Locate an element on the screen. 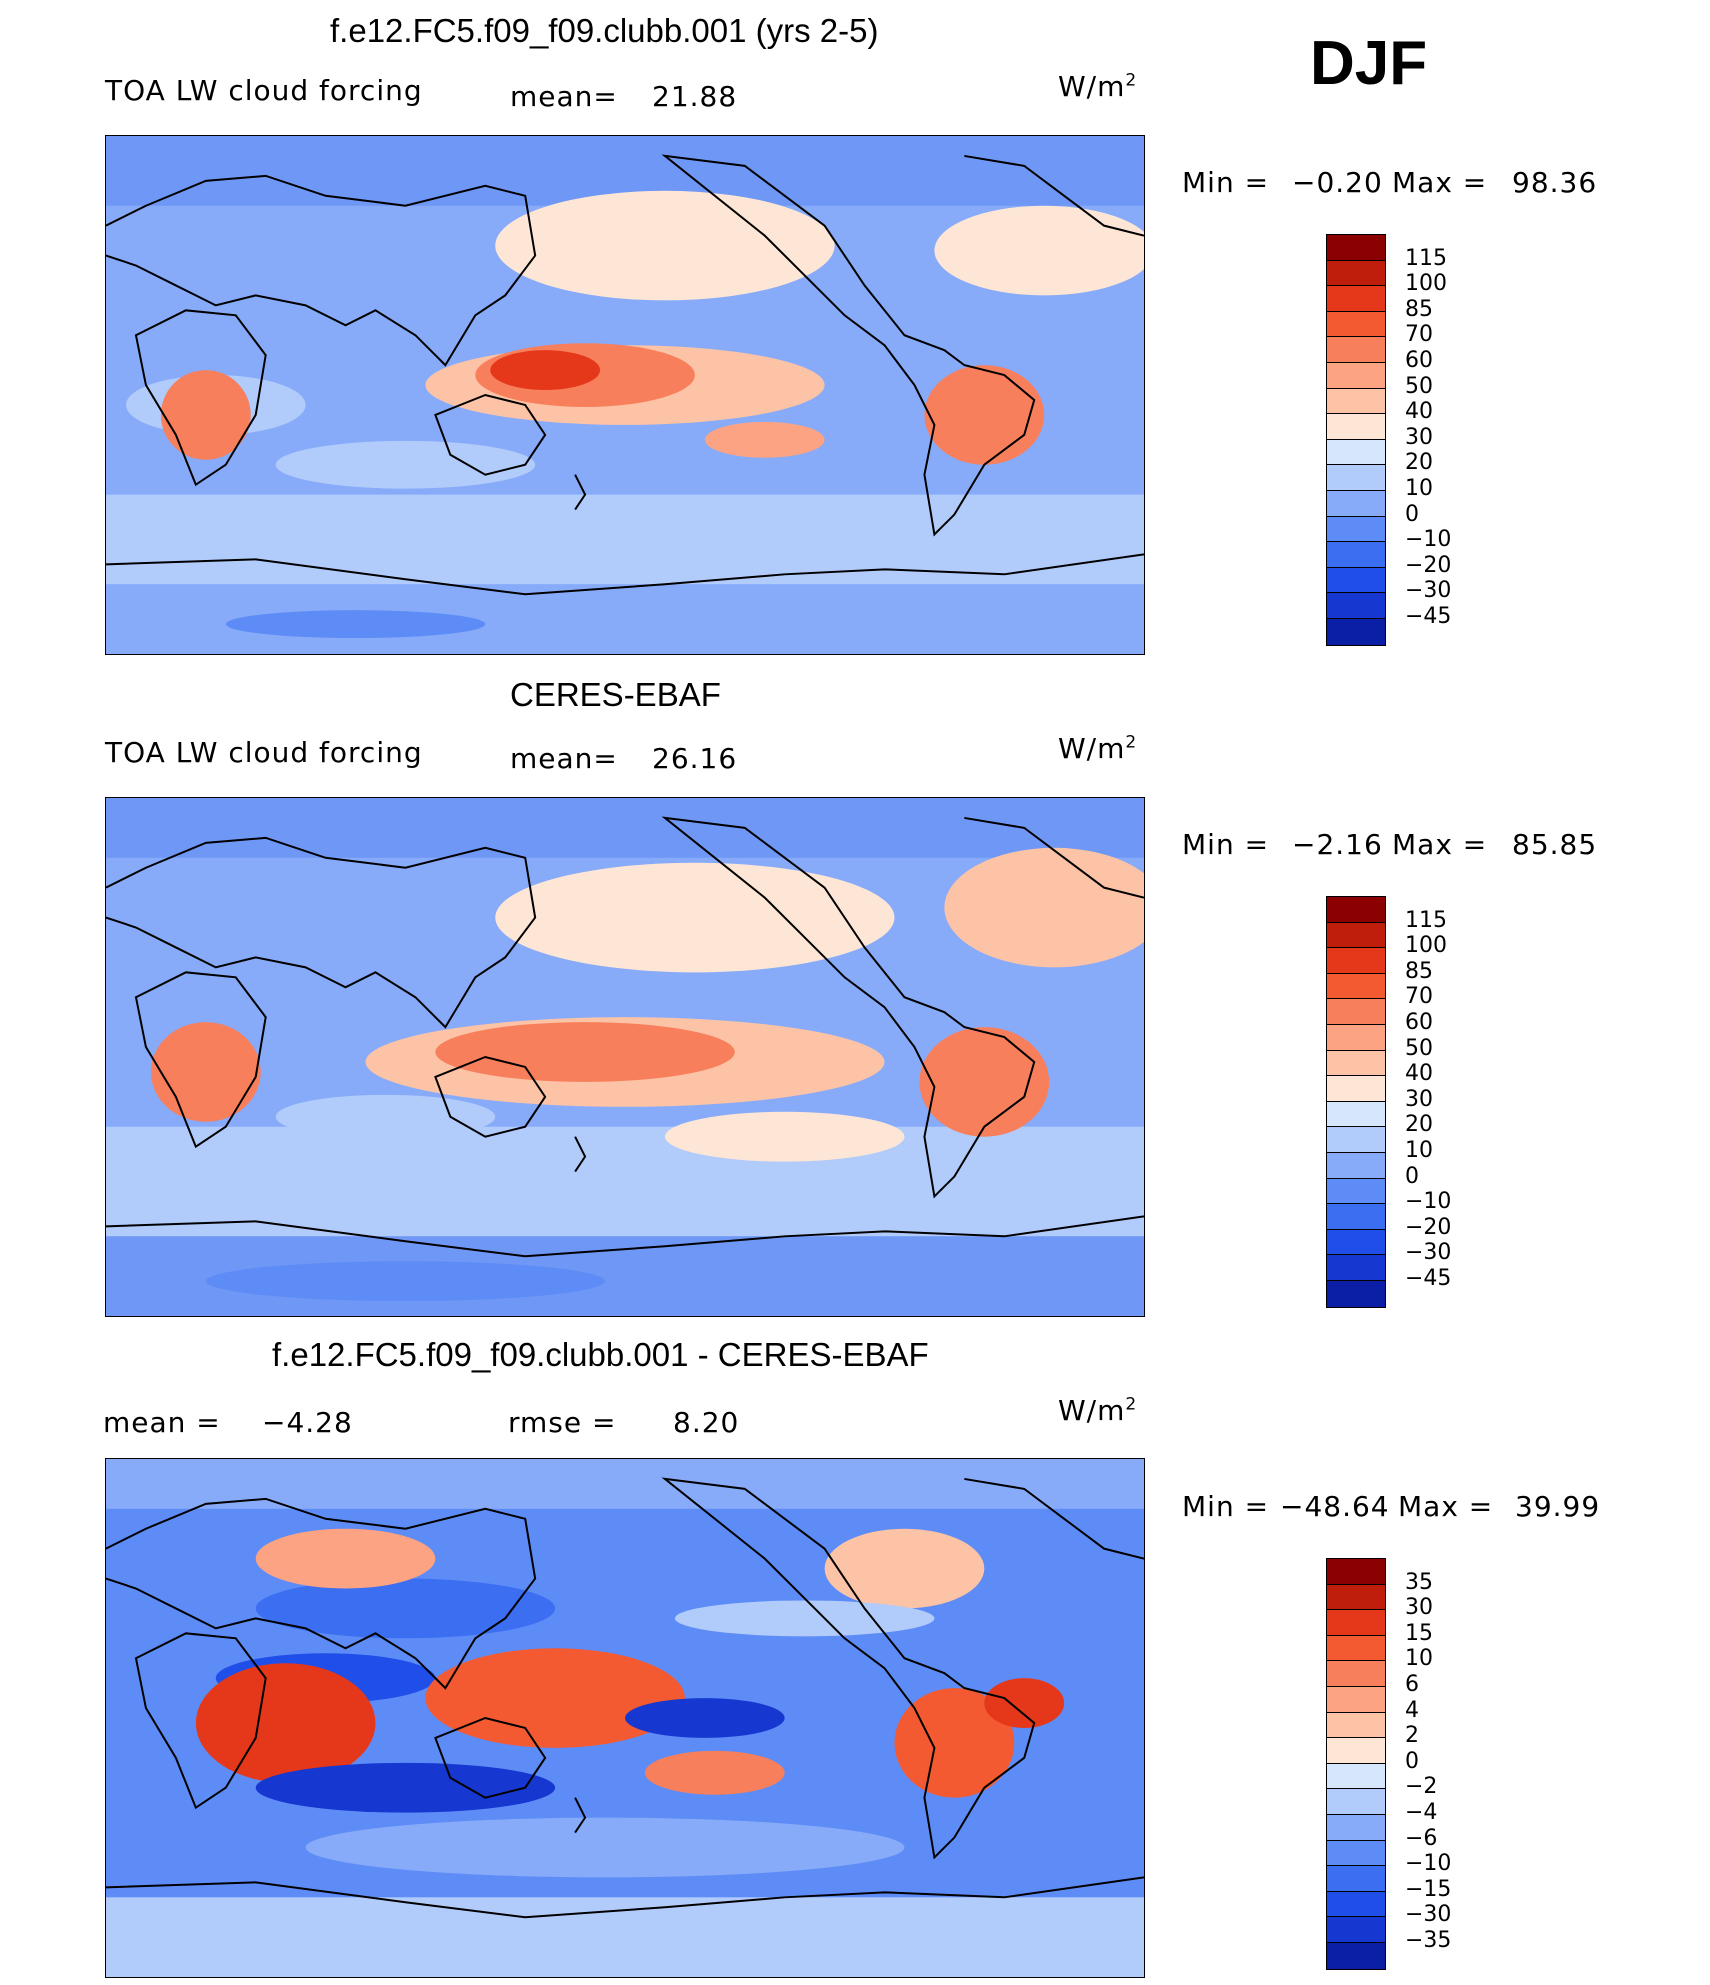  colorbar-tick-label: 6 is located at coordinates (1412, 1684).